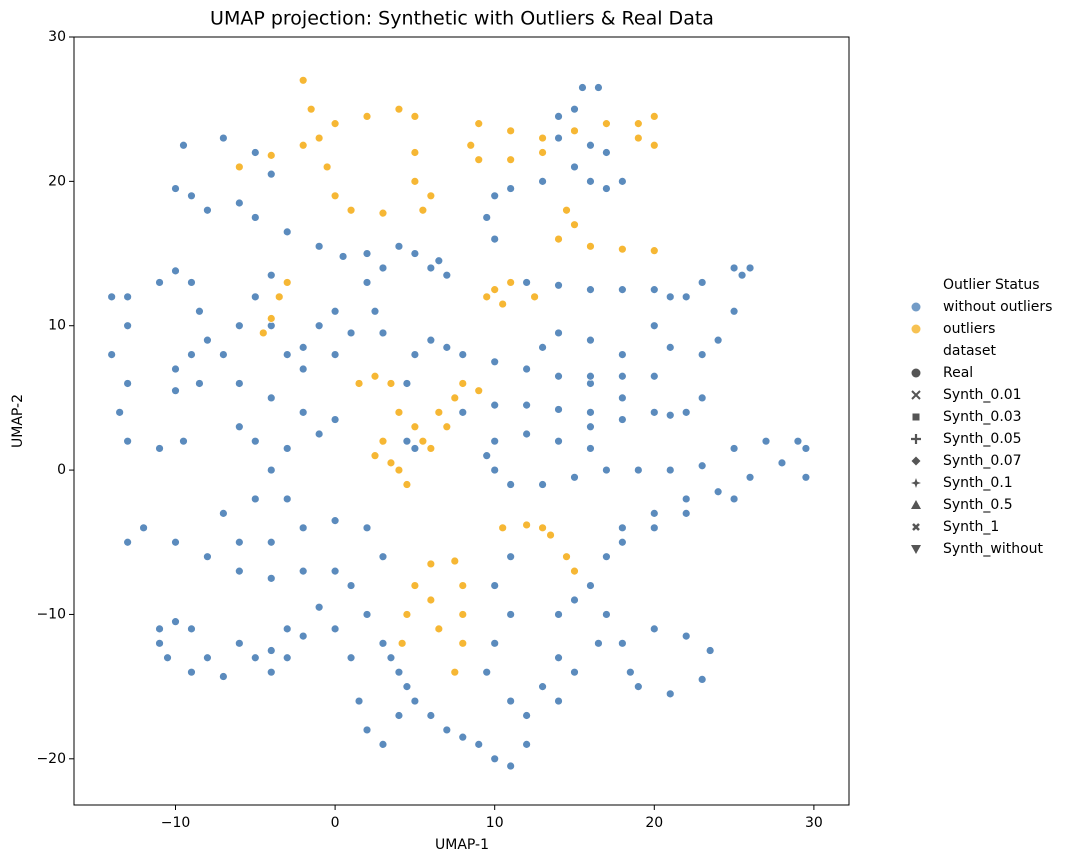 The width and height of the screenshot is (1080, 867). I want to click on x-tick-label: −10, so click(176, 823).